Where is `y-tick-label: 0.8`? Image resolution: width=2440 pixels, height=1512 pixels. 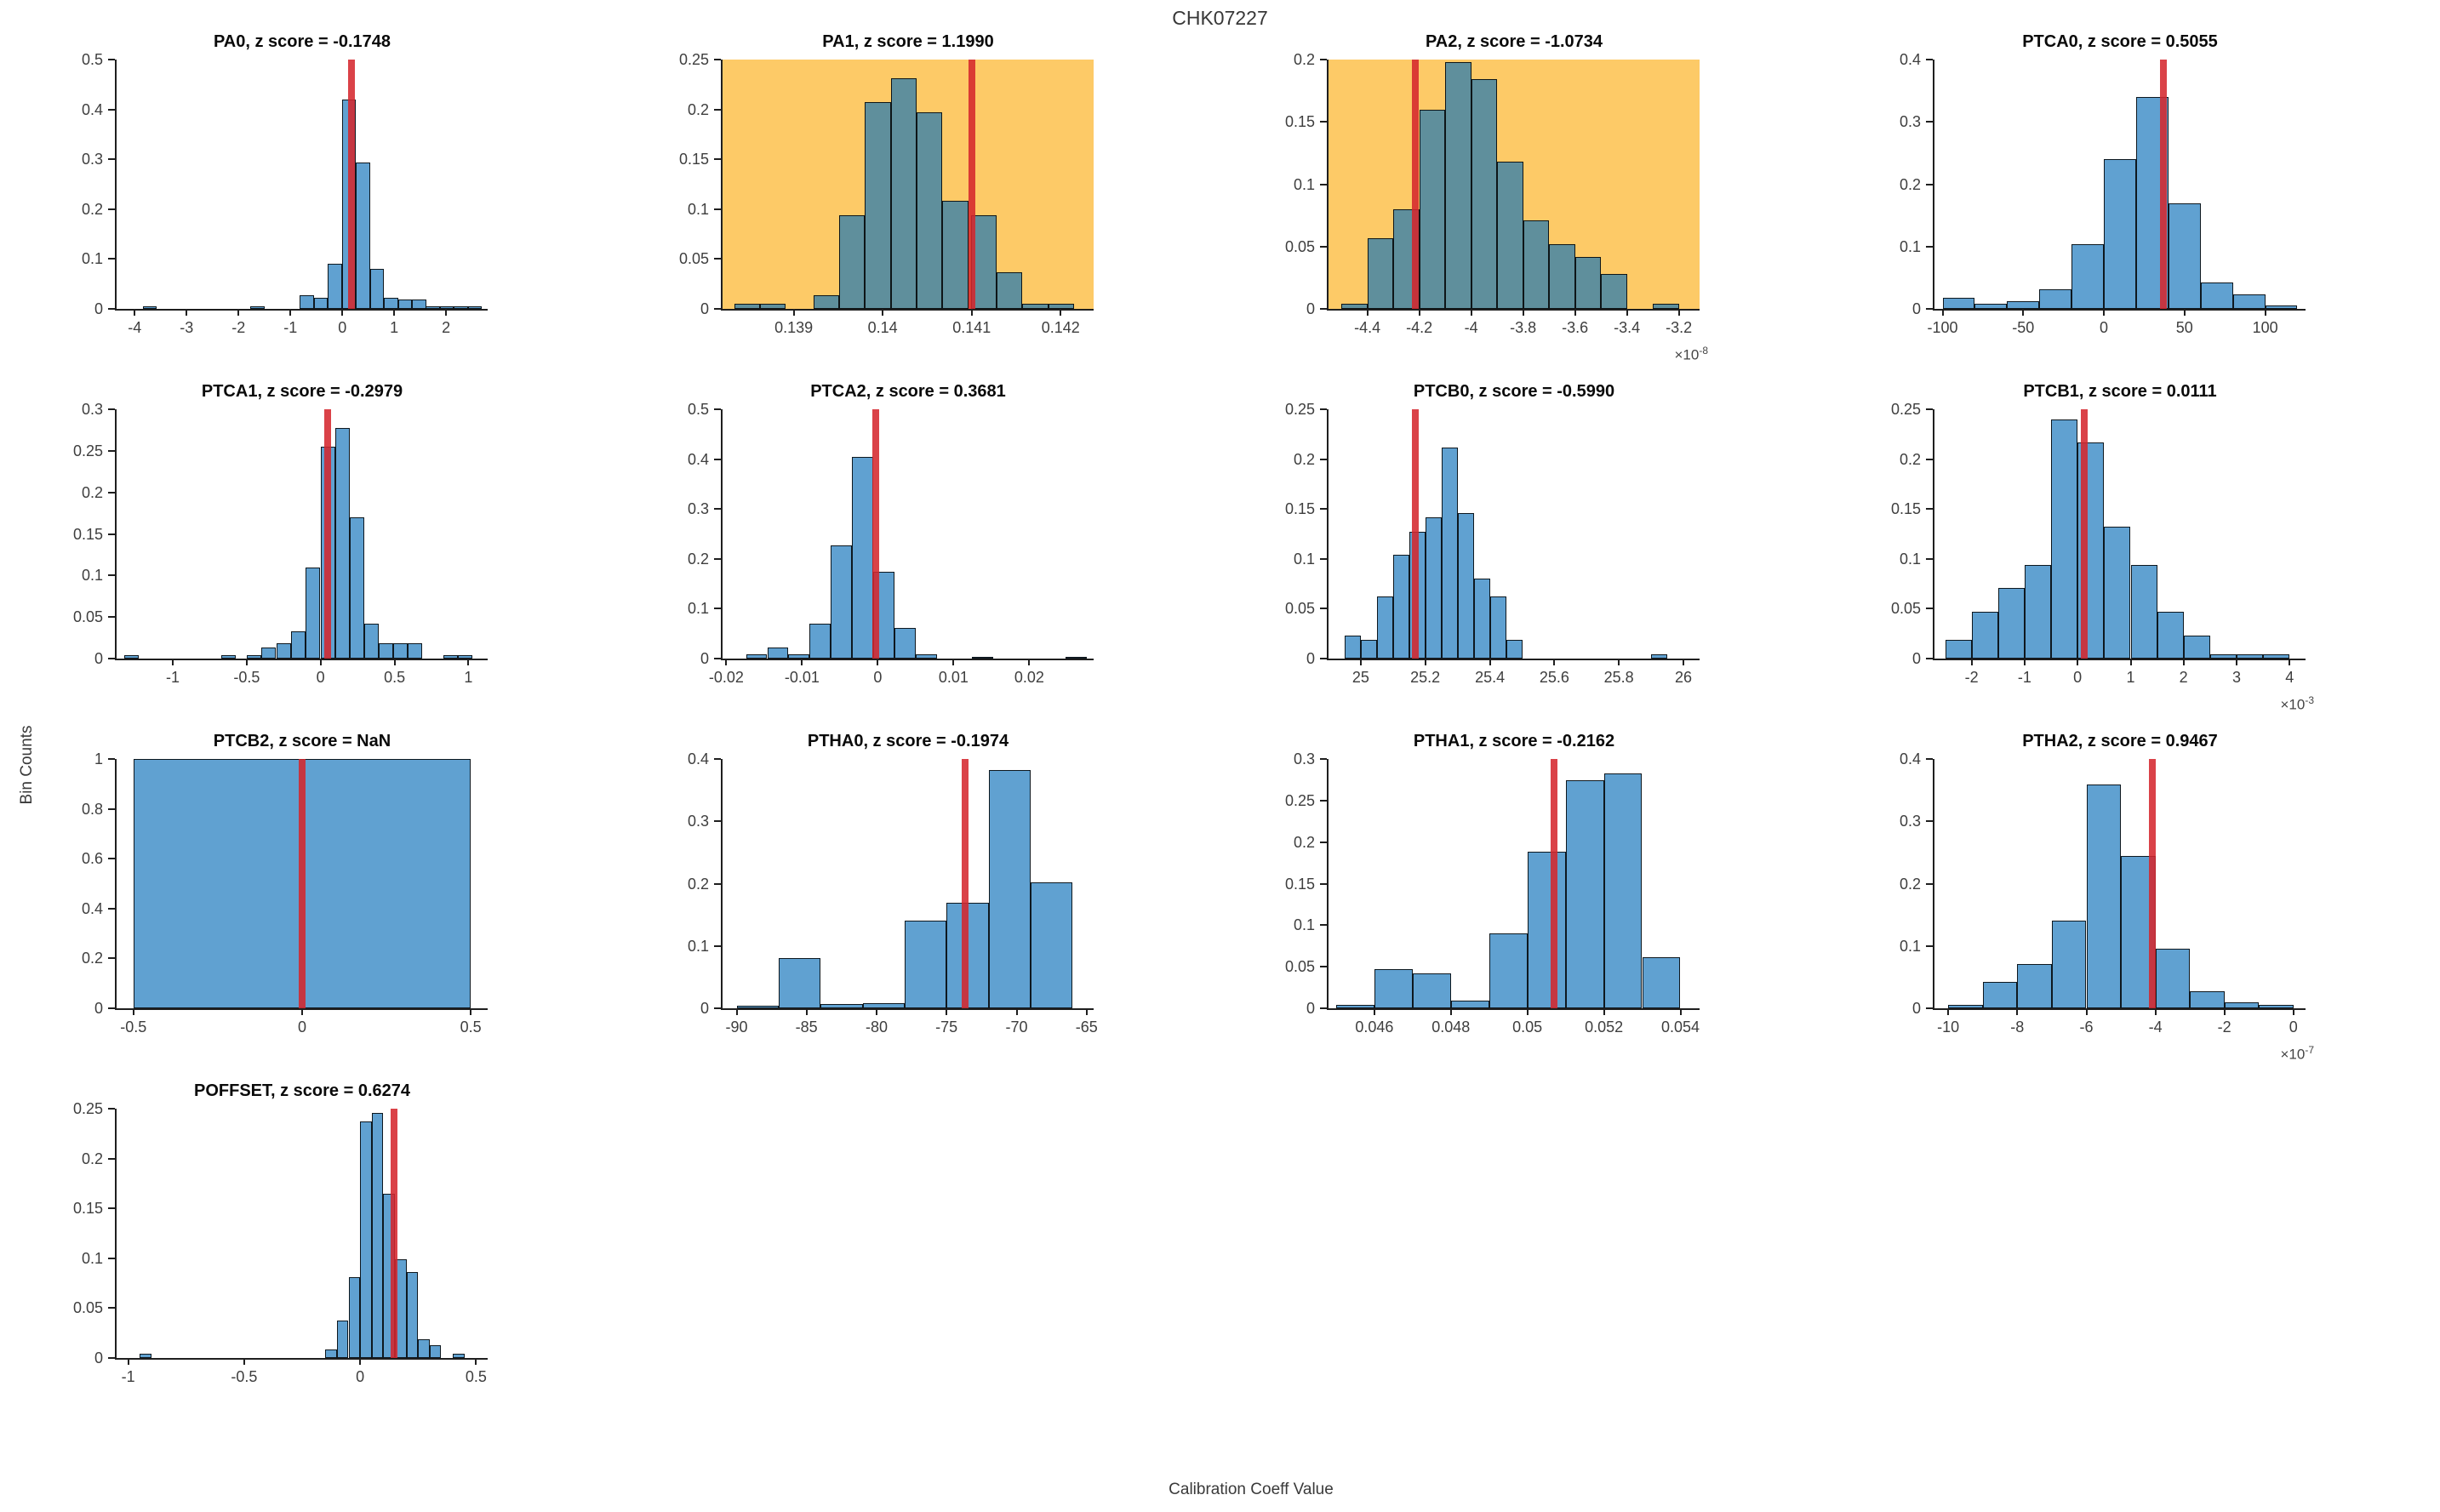 y-tick-label: 0.8 is located at coordinates (92, 809).